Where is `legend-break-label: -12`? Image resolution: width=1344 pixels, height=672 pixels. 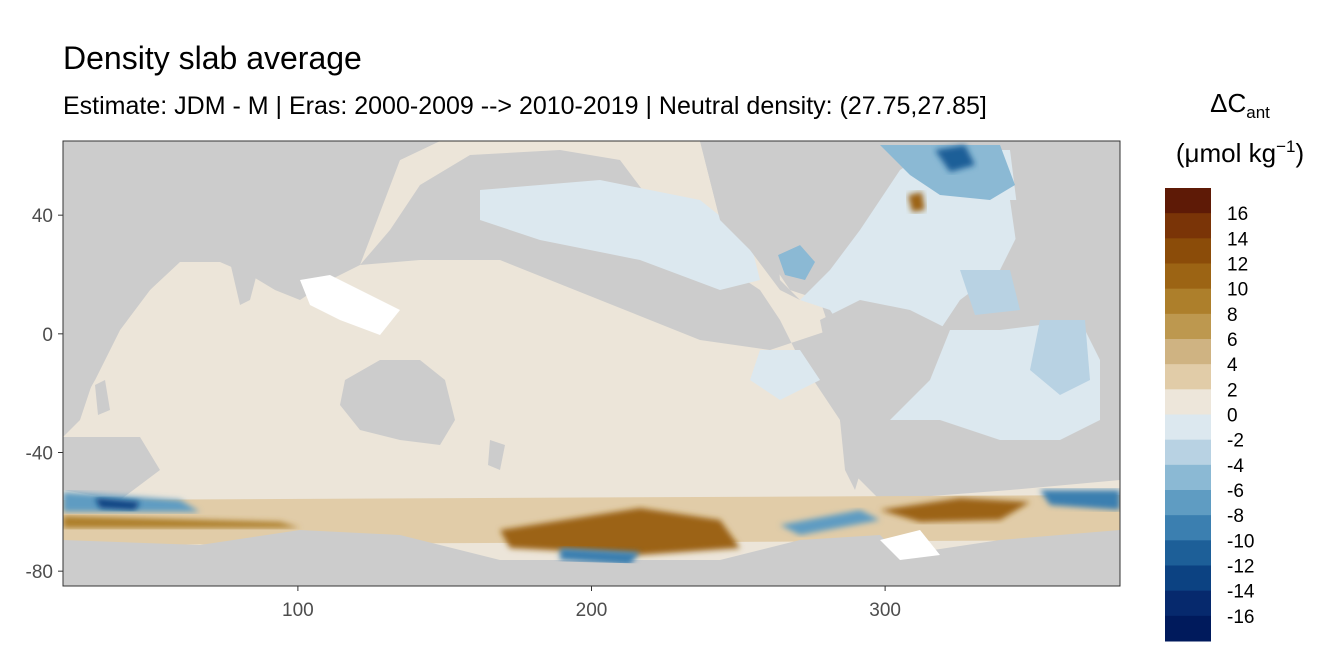
legend-break-label: -12 is located at coordinates (1240, 567).